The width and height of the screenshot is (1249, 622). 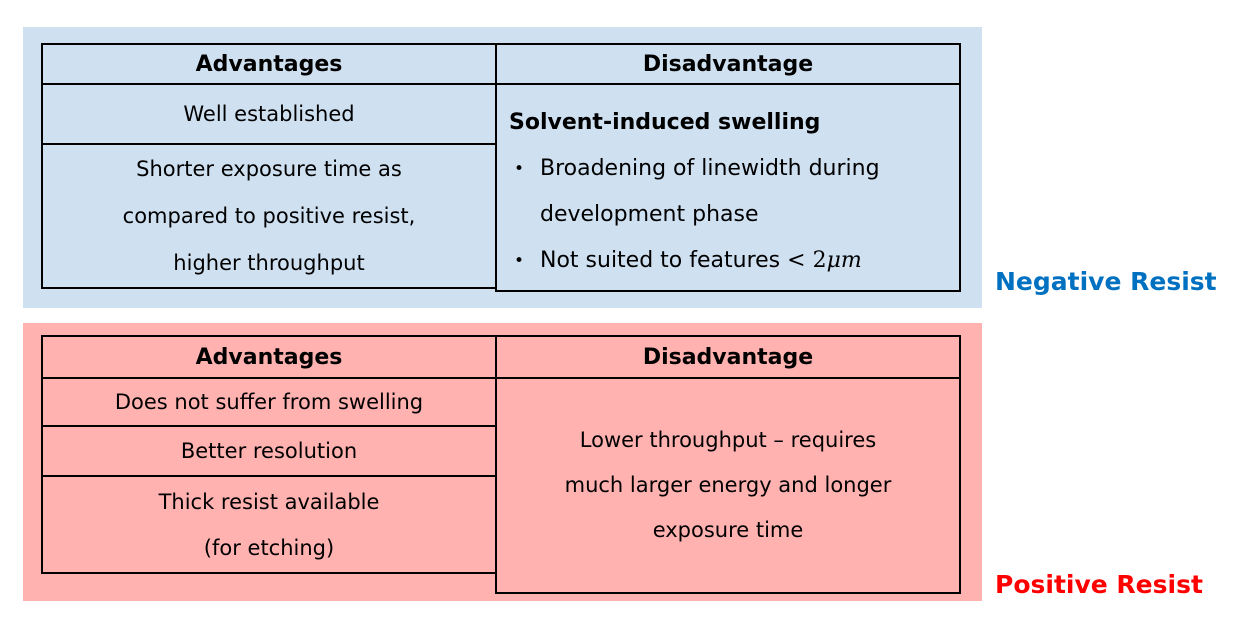 What do you see at coordinates (269, 65) in the screenshot?
I see `negative-advantages-header: Advantages` at bounding box center [269, 65].